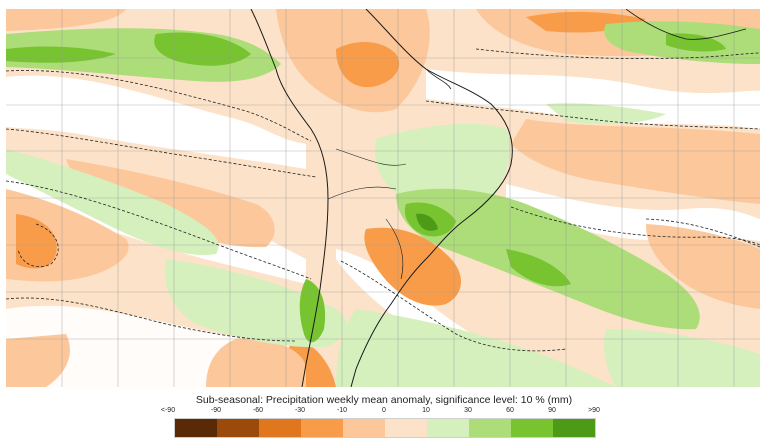  Describe the element at coordinates (594, 410) in the screenshot. I see `legend-label: >90` at that location.